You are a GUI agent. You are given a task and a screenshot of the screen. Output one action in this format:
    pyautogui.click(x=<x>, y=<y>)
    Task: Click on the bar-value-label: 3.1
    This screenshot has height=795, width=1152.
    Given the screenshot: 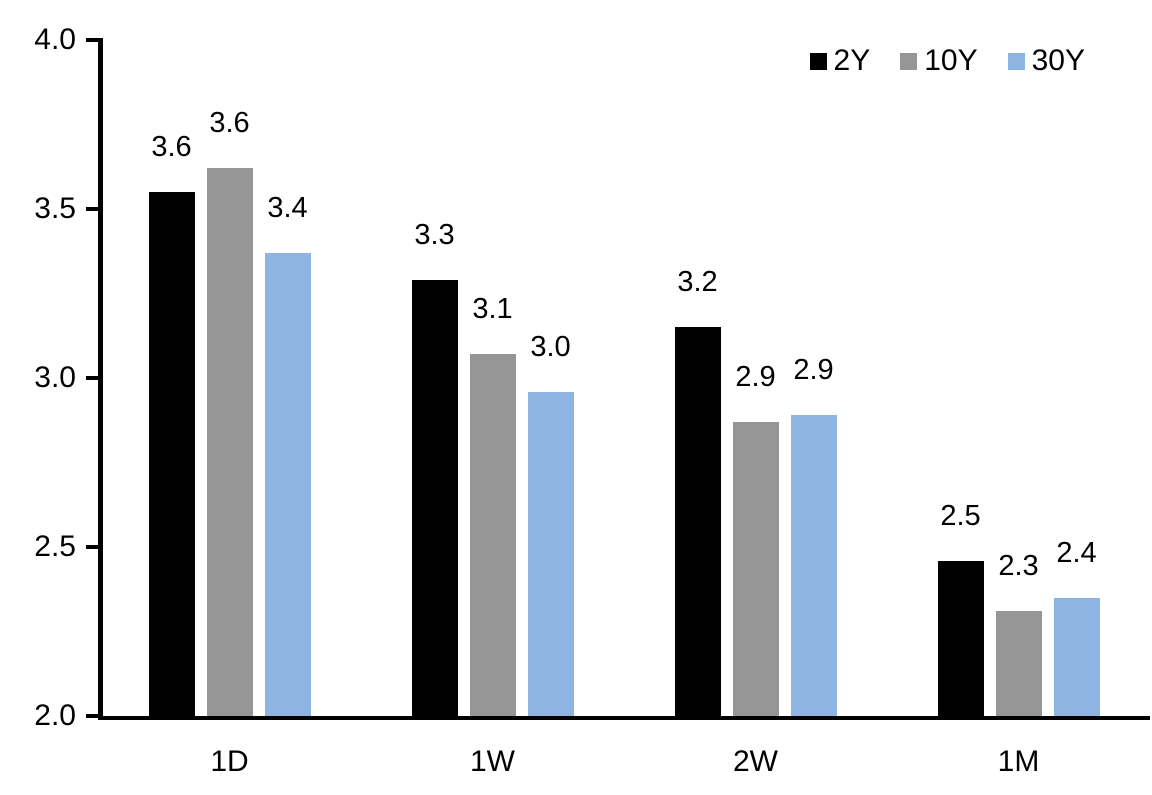 What is the action you would take?
    pyautogui.click(x=492, y=309)
    